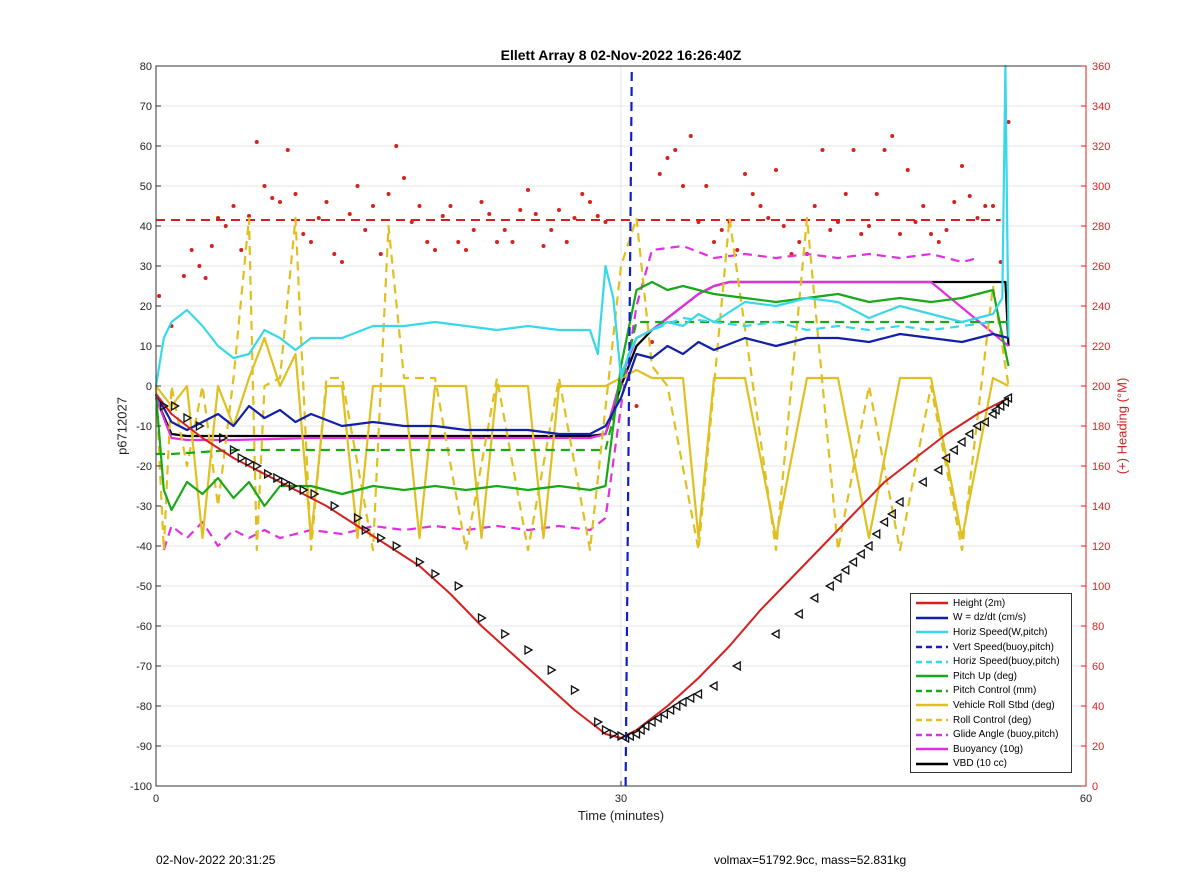 This screenshot has height=885, width=1200. I want to click on y2-tick-label: 280, so click(1101, 227).